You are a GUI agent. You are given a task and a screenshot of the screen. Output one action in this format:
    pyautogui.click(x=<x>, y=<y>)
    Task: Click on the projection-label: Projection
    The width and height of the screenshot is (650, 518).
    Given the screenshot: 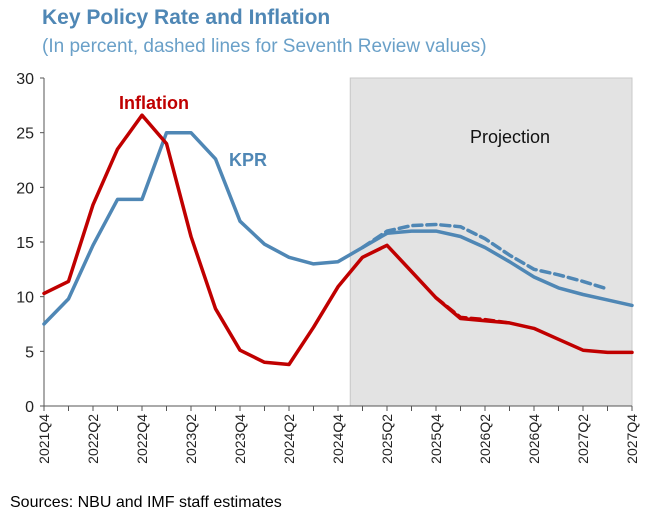 What is the action you would take?
    pyautogui.click(x=510, y=137)
    